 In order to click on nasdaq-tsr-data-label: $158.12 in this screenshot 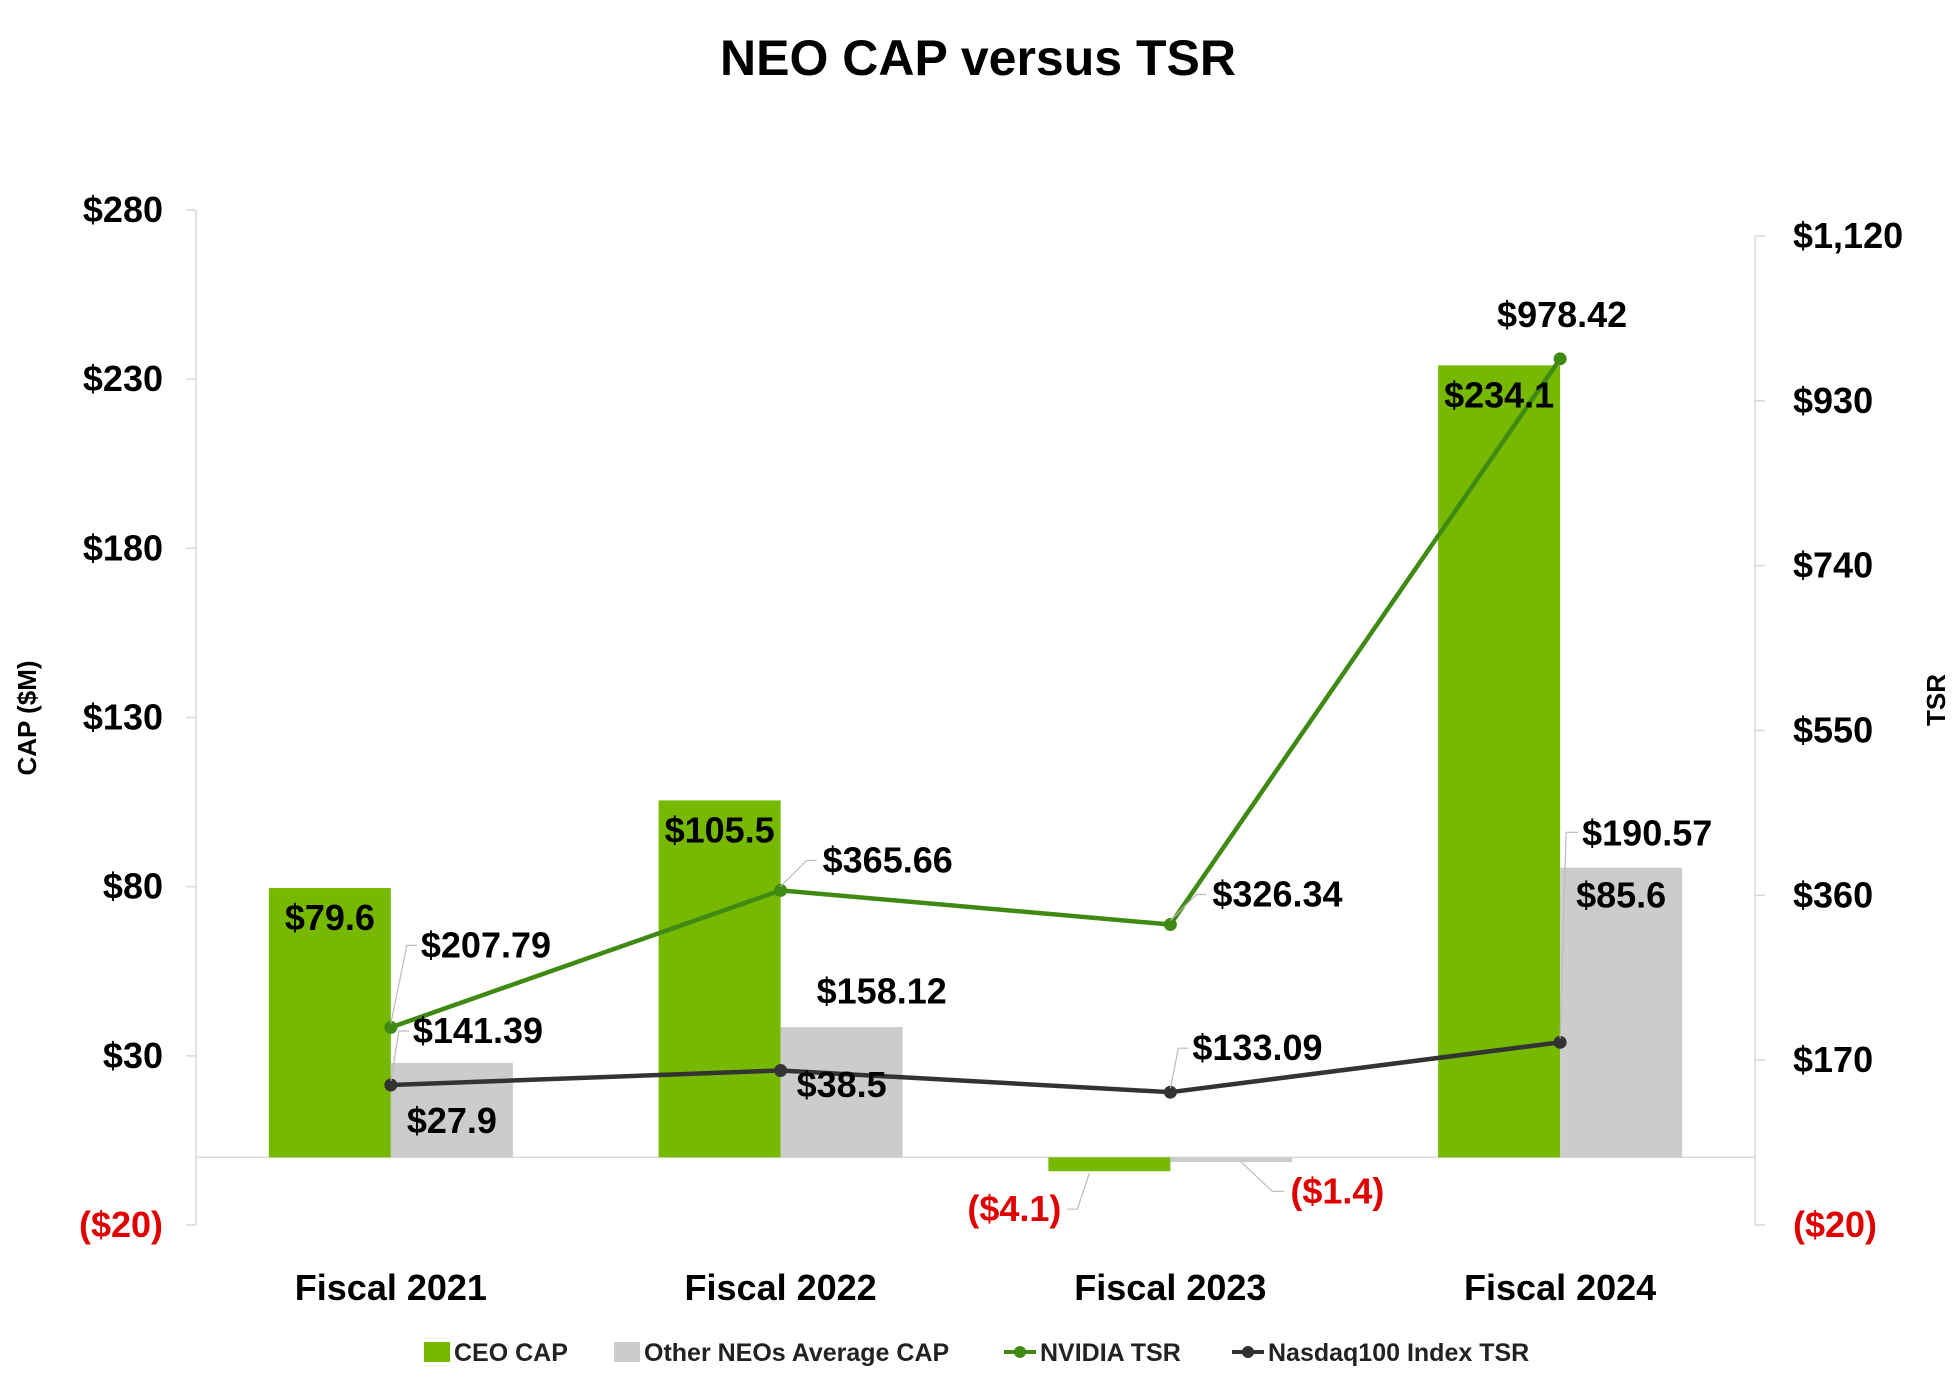, I will do `click(882, 990)`.